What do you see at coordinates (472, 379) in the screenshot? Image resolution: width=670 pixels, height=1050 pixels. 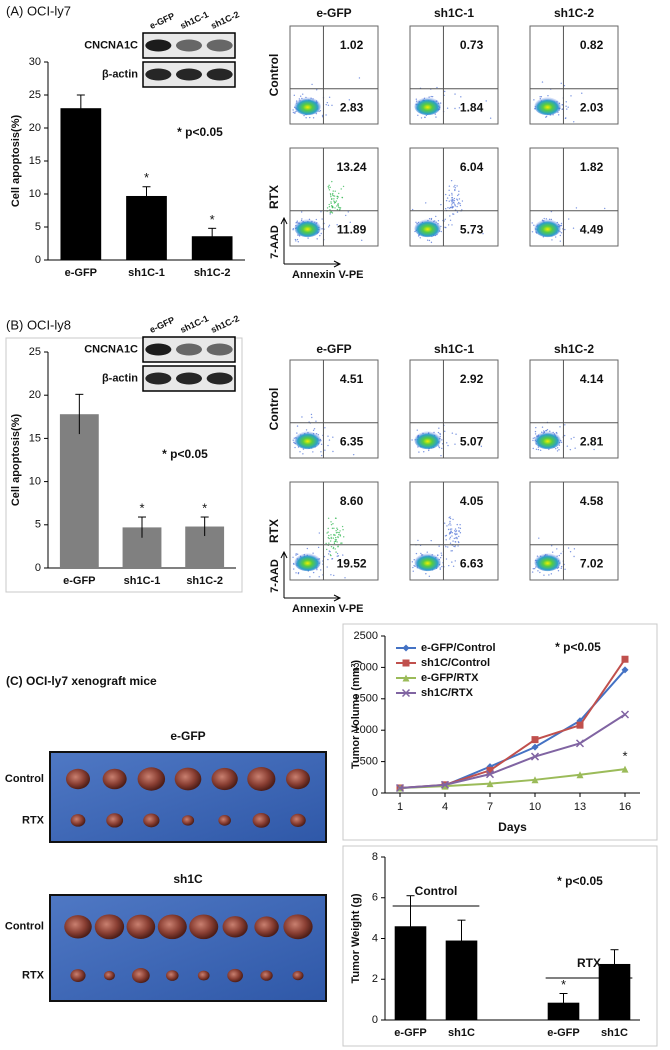 I see `quadrant-value: 2.92` at bounding box center [472, 379].